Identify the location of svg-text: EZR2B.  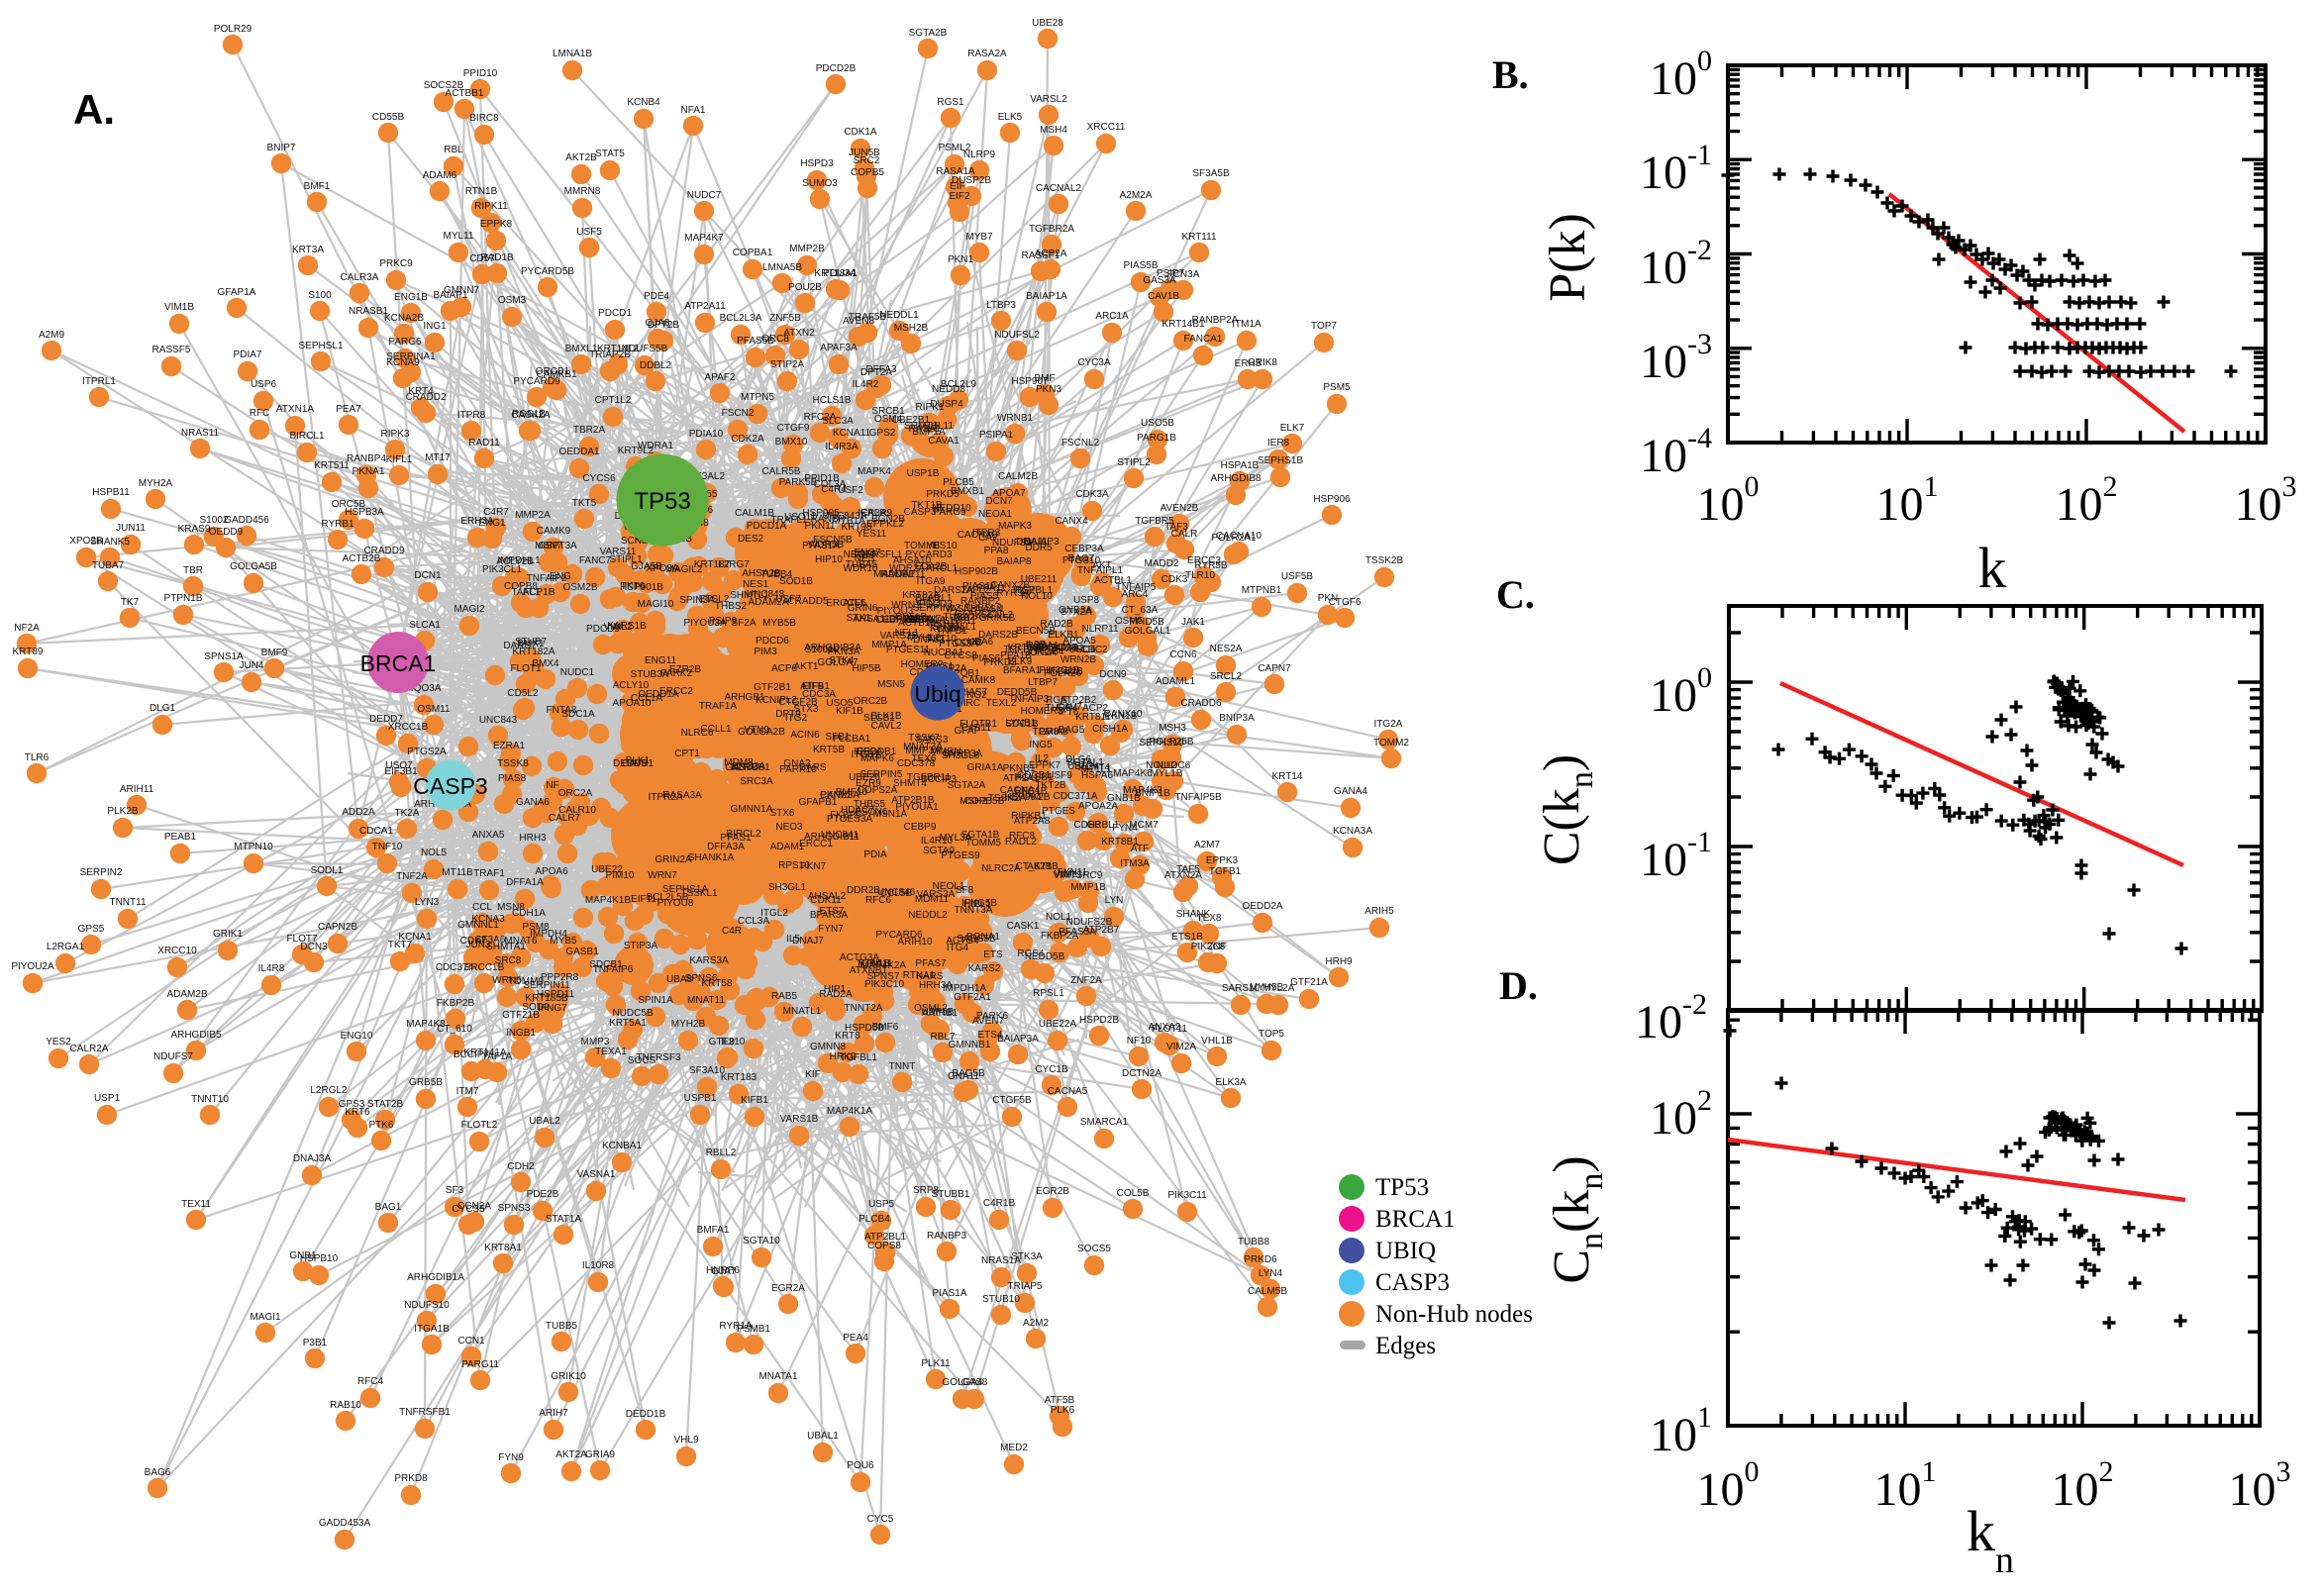
(686, 669).